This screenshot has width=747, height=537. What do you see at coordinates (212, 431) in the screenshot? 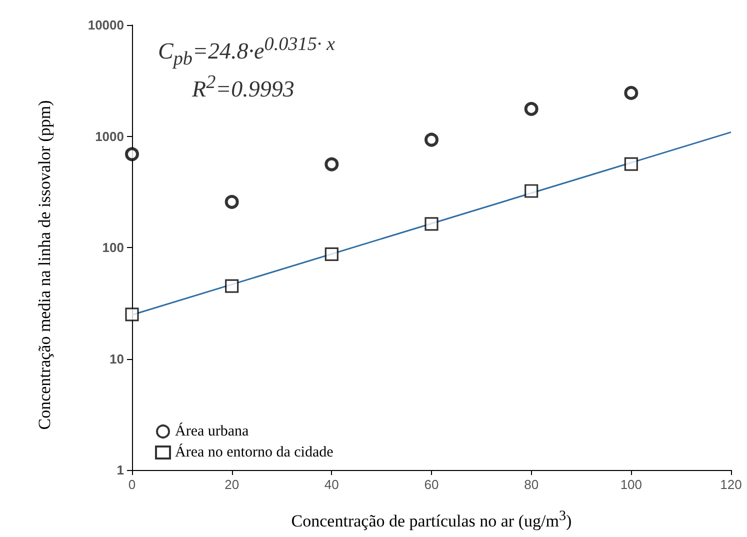
I see `legend-label: Área urbana` at bounding box center [212, 431].